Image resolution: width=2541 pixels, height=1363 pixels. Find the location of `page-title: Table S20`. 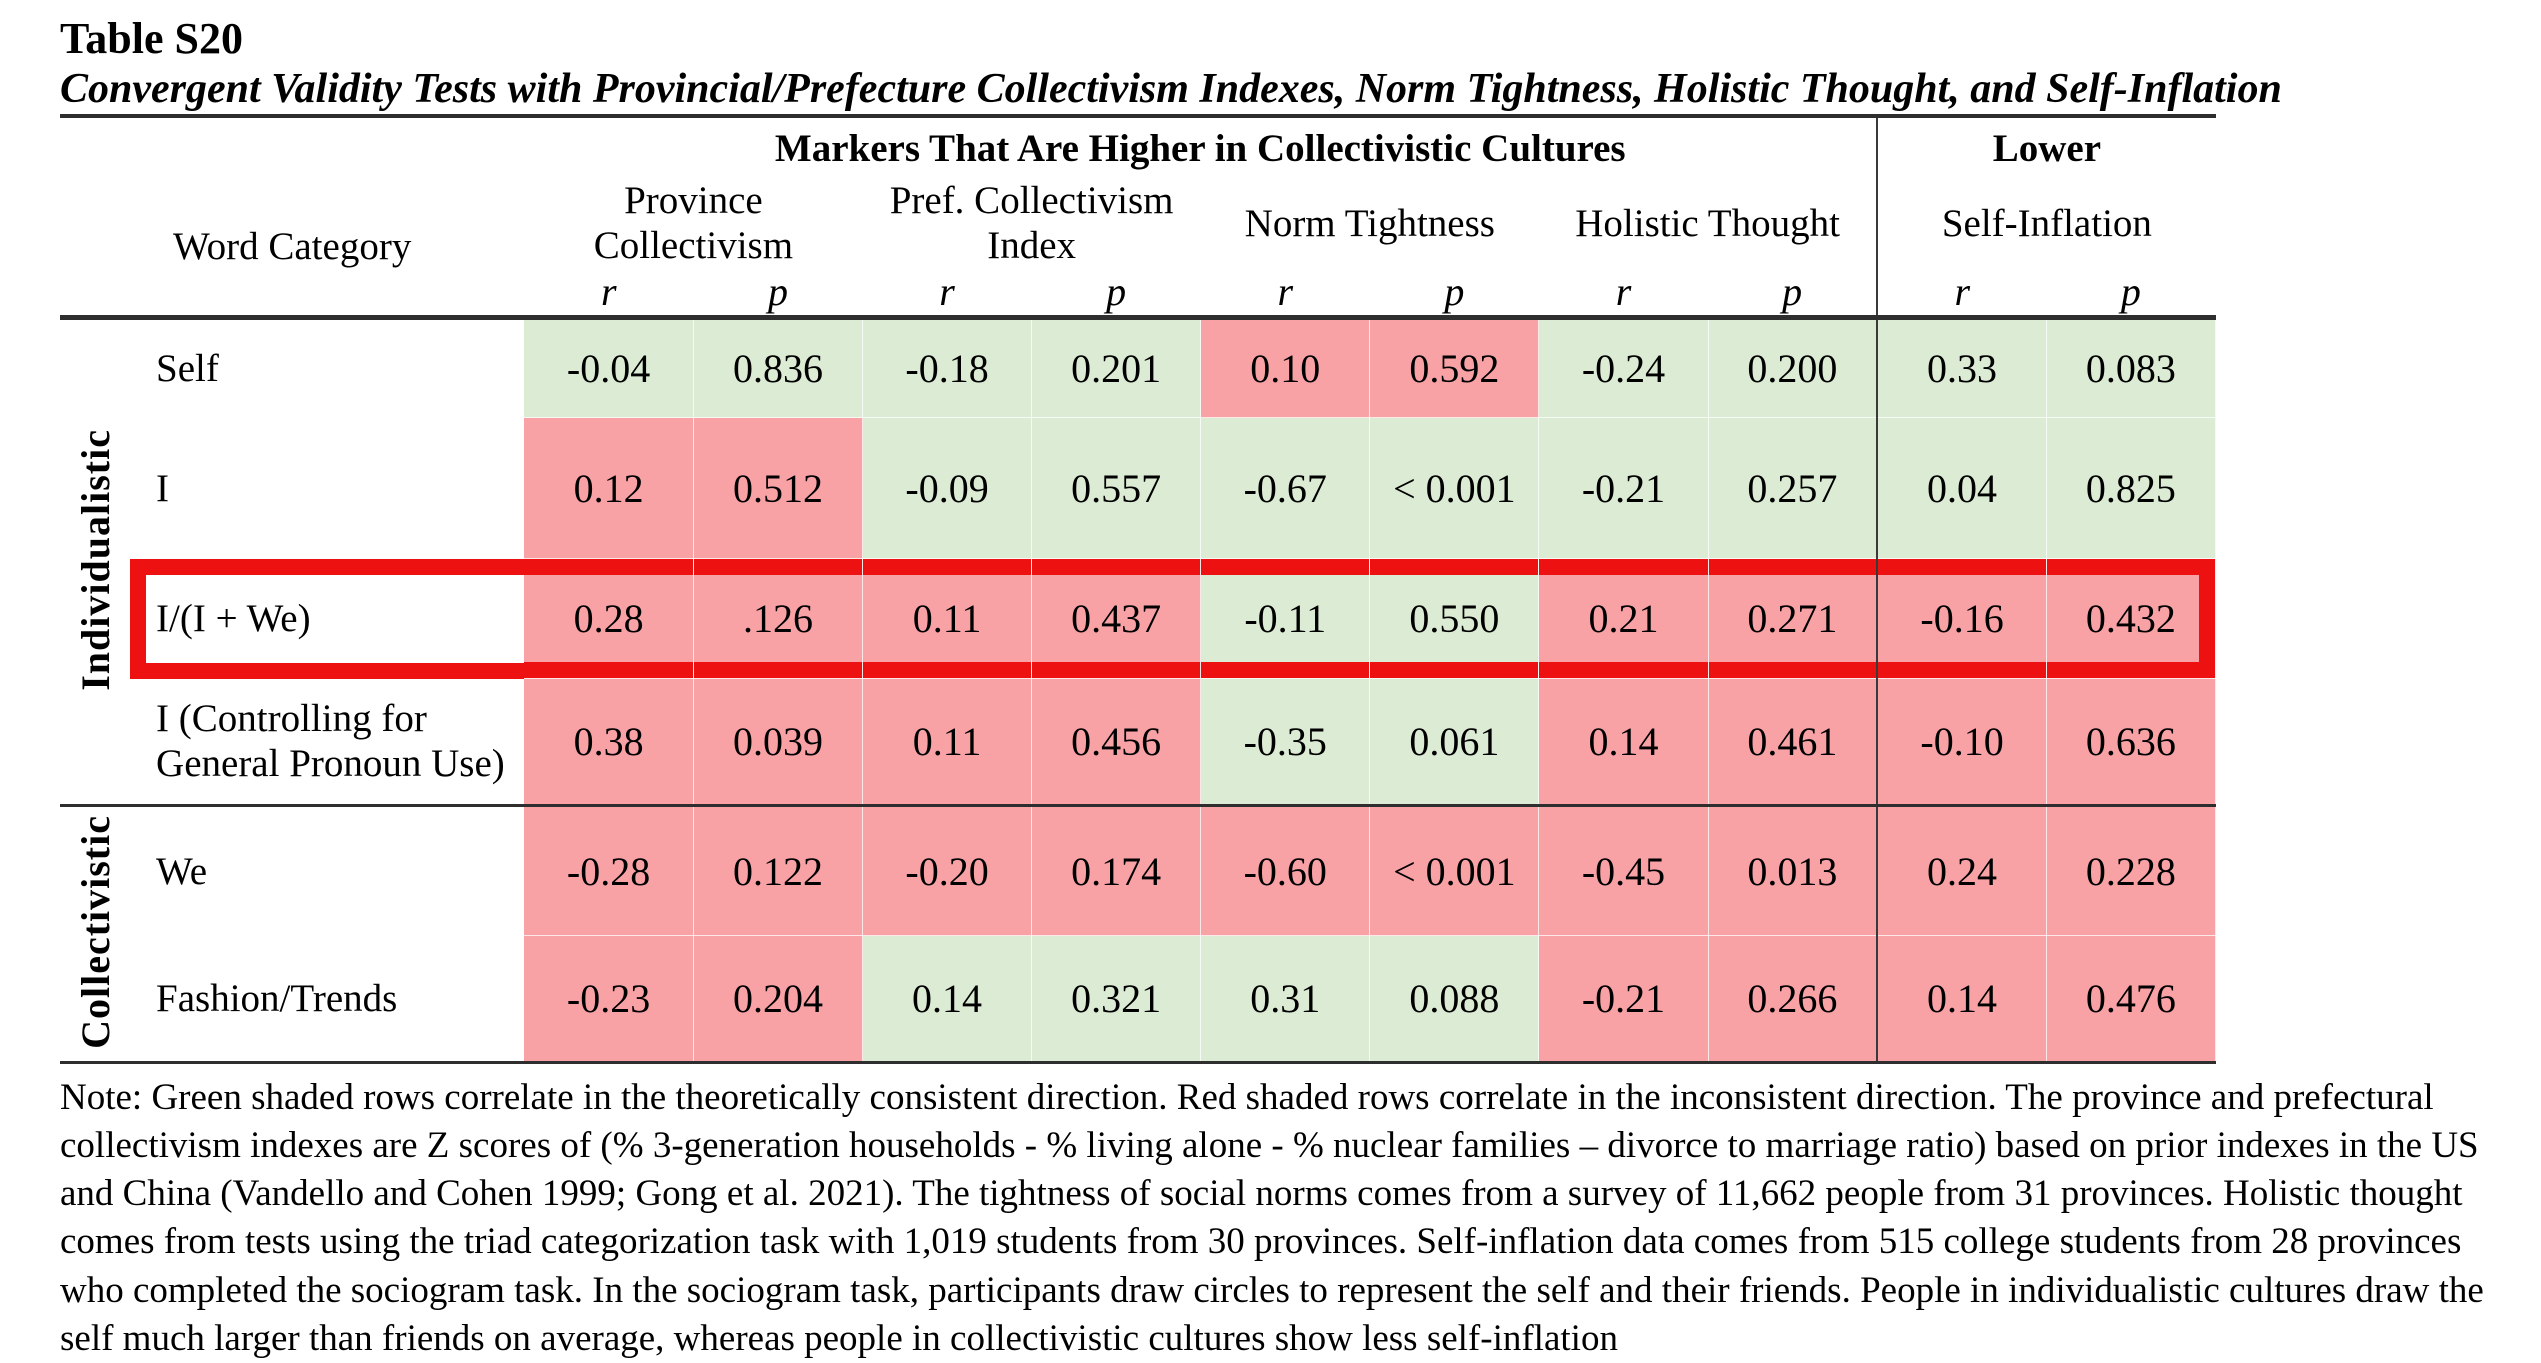

page-title: Table S20 is located at coordinates (152, 38).